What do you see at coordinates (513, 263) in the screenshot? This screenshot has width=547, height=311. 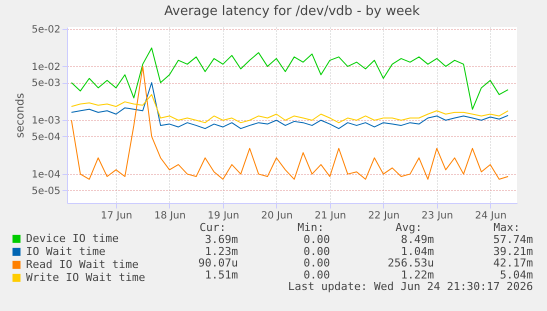 I see `text: 42.17m` at bounding box center [513, 263].